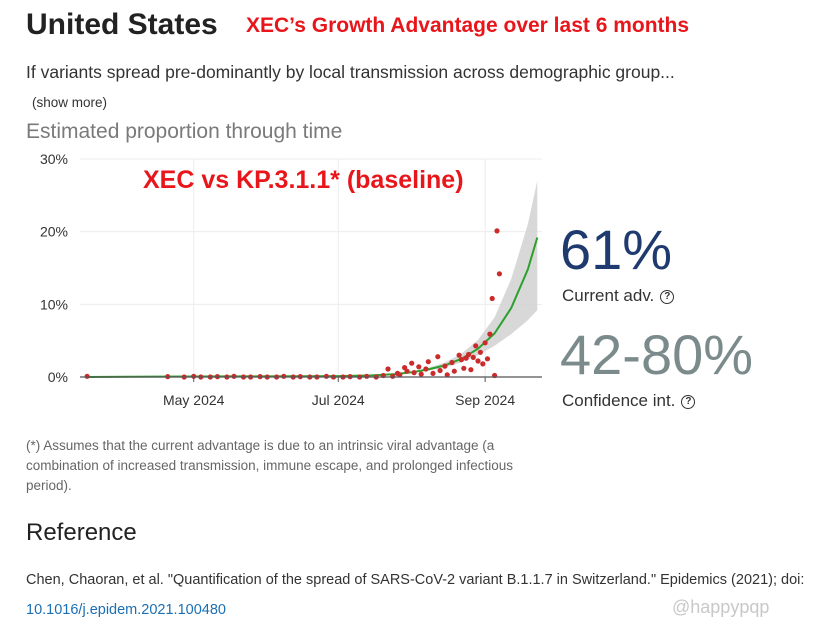  Describe the element at coordinates (338, 400) in the screenshot. I see `x-tick-label: Jul 2024` at that location.